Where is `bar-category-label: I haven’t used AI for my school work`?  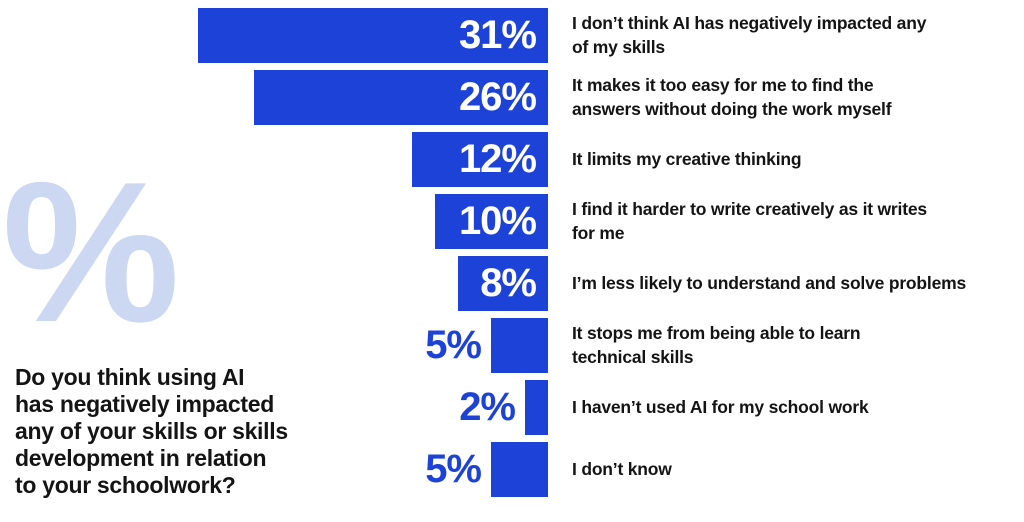 bar-category-label: I haven’t used AI for my school work is located at coordinates (720, 406).